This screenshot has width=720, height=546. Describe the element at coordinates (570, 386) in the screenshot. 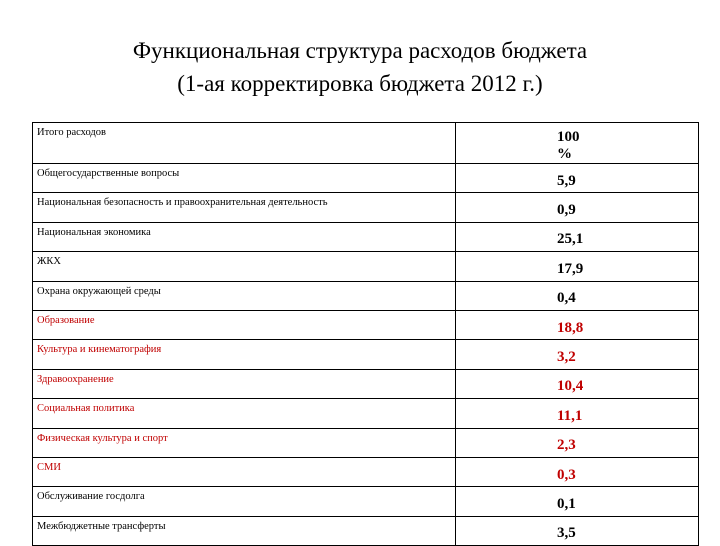

I see `share-value: 10,4` at that location.